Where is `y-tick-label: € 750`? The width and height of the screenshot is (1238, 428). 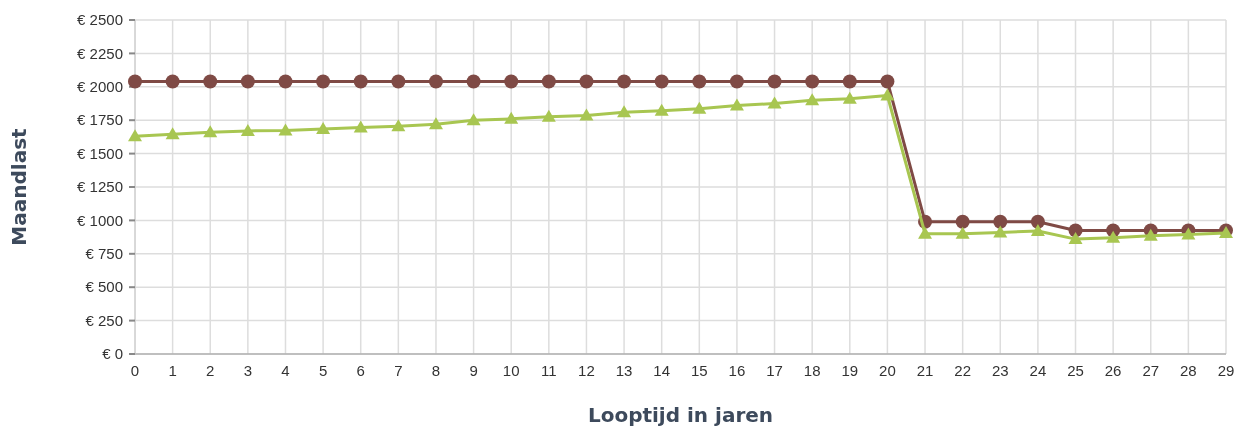
y-tick-label: € 750 is located at coordinates (104, 254).